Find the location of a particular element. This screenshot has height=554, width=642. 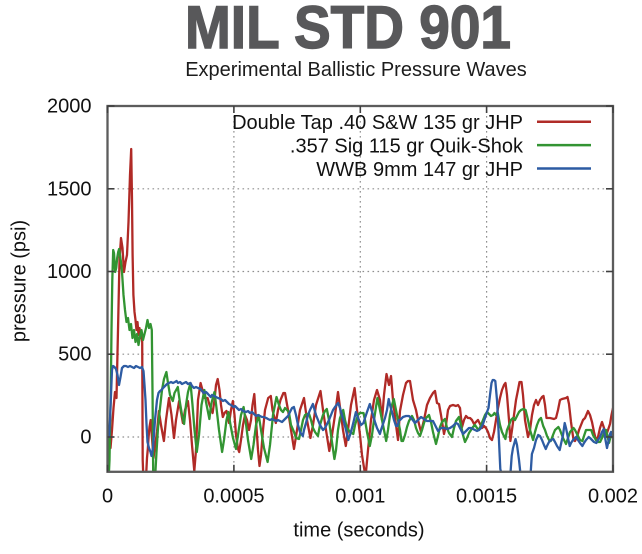

svg-text: time (seconds) is located at coordinates (358, 531).